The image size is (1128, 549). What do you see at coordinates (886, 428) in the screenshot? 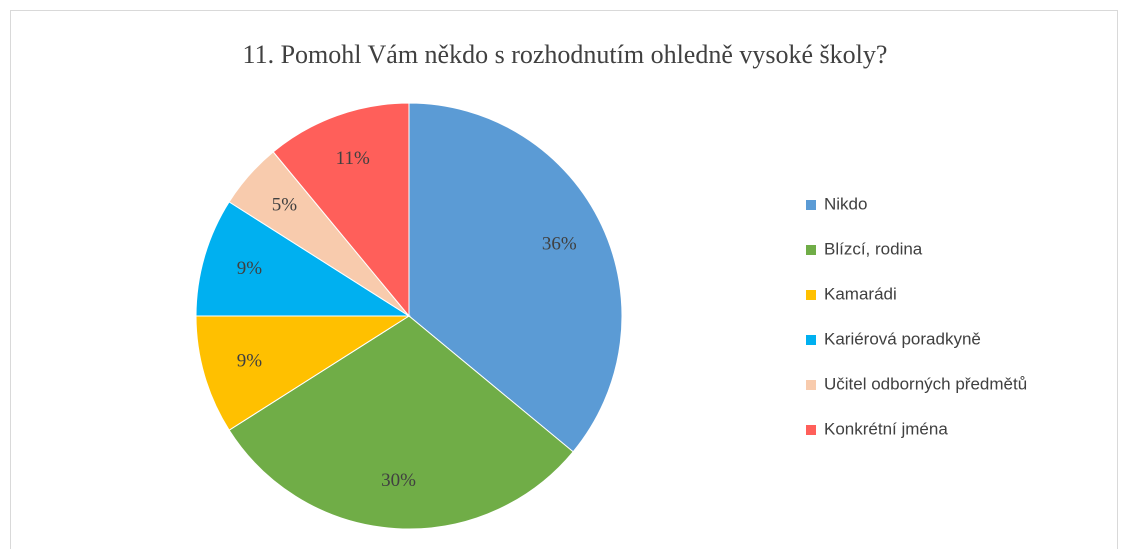
I see `legend-label: Konkrétní jména` at bounding box center [886, 428].